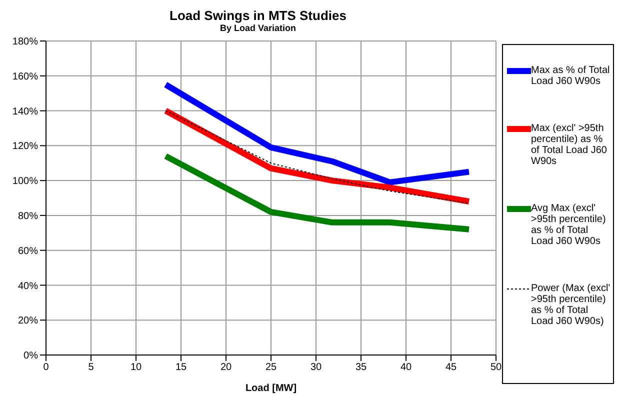  Describe the element at coordinates (31, 356) in the screenshot. I see `y-tick-label: 0%` at that location.